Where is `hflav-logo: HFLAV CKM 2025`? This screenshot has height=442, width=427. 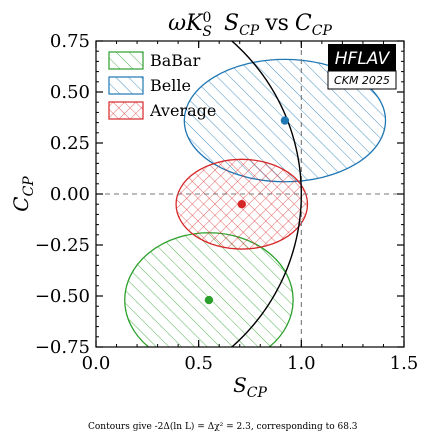
hflav-logo: HFLAV CKM 2025 is located at coordinates (362, 67).